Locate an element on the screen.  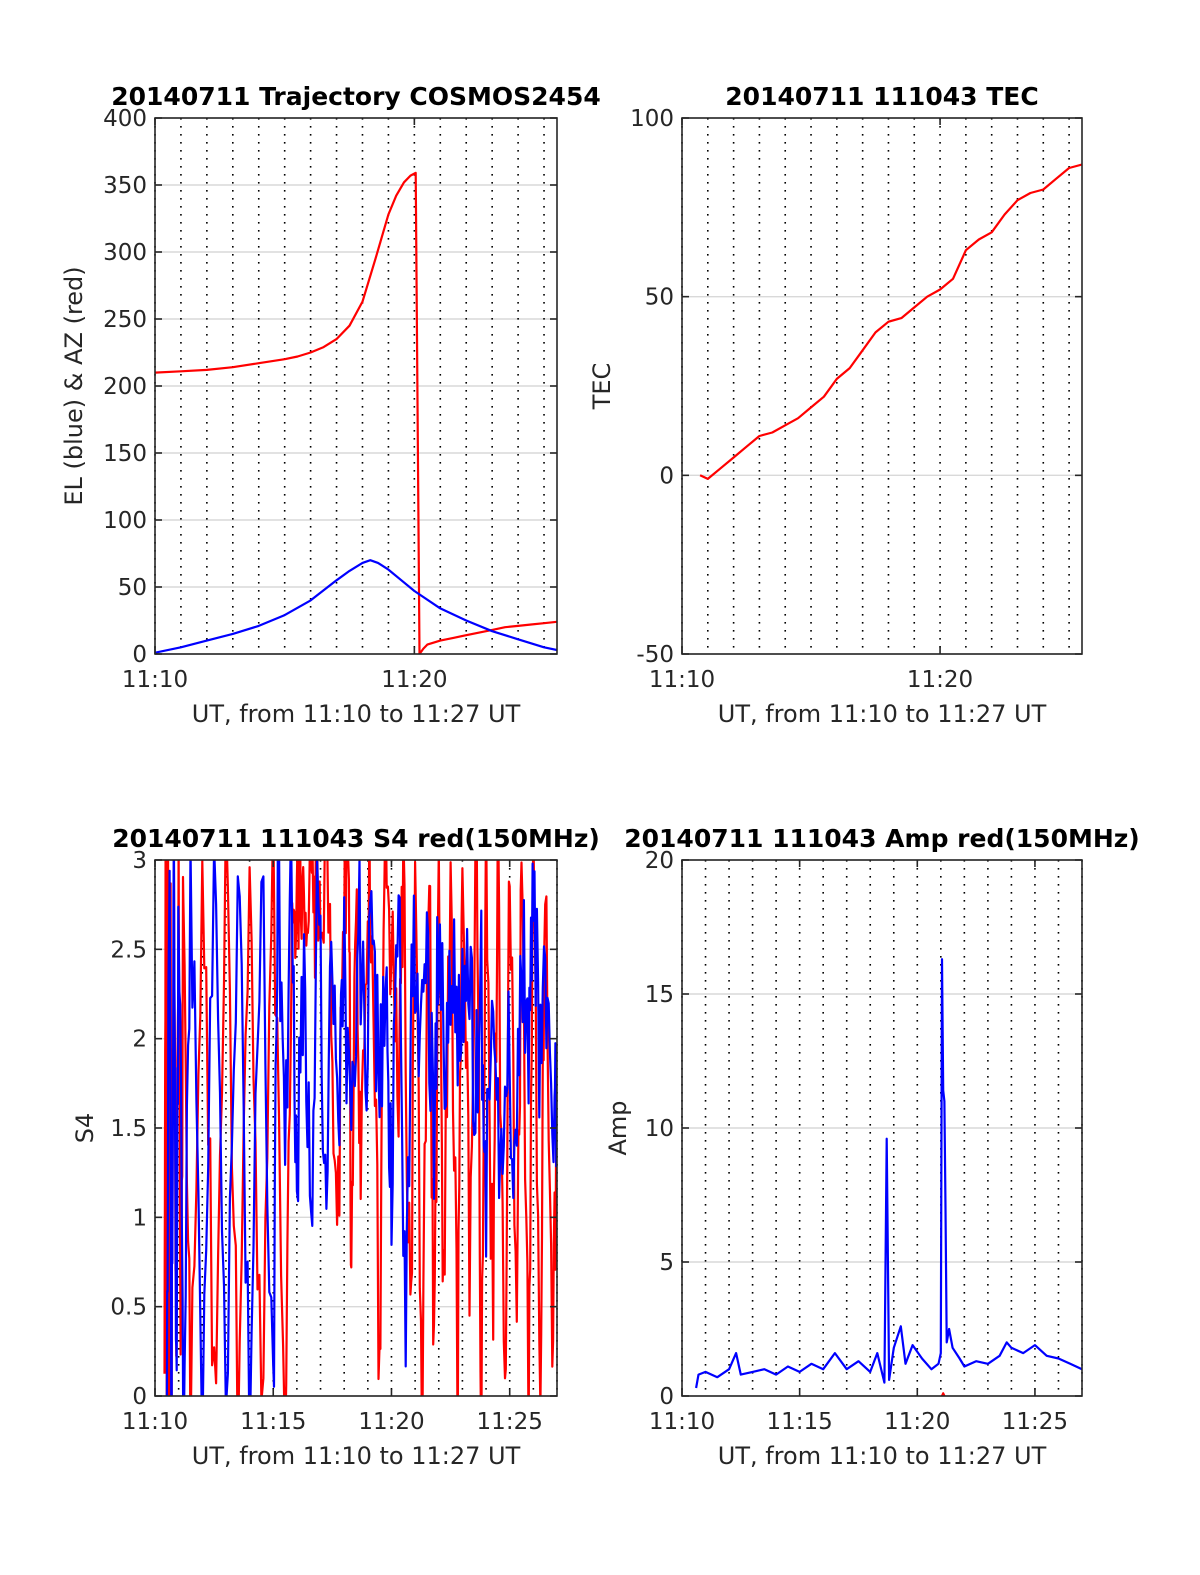
y-tick-label: -50 is located at coordinates (655, 655).